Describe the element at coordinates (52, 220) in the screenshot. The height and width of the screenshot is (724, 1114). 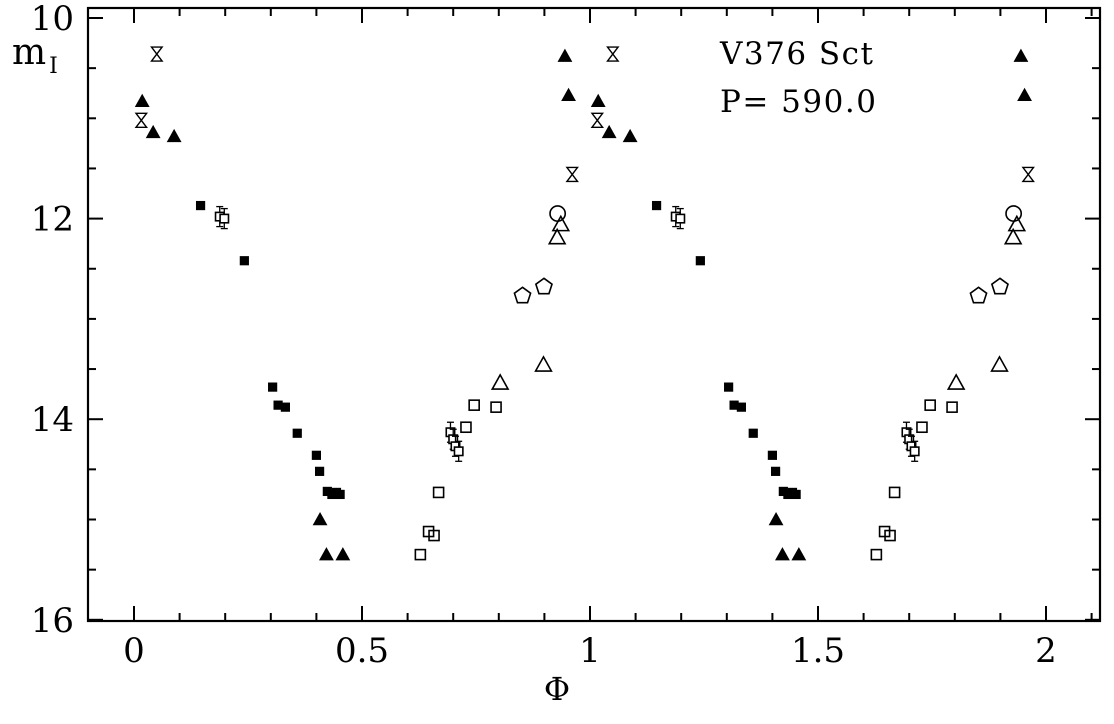
I see `y-tick-label: 12` at that location.